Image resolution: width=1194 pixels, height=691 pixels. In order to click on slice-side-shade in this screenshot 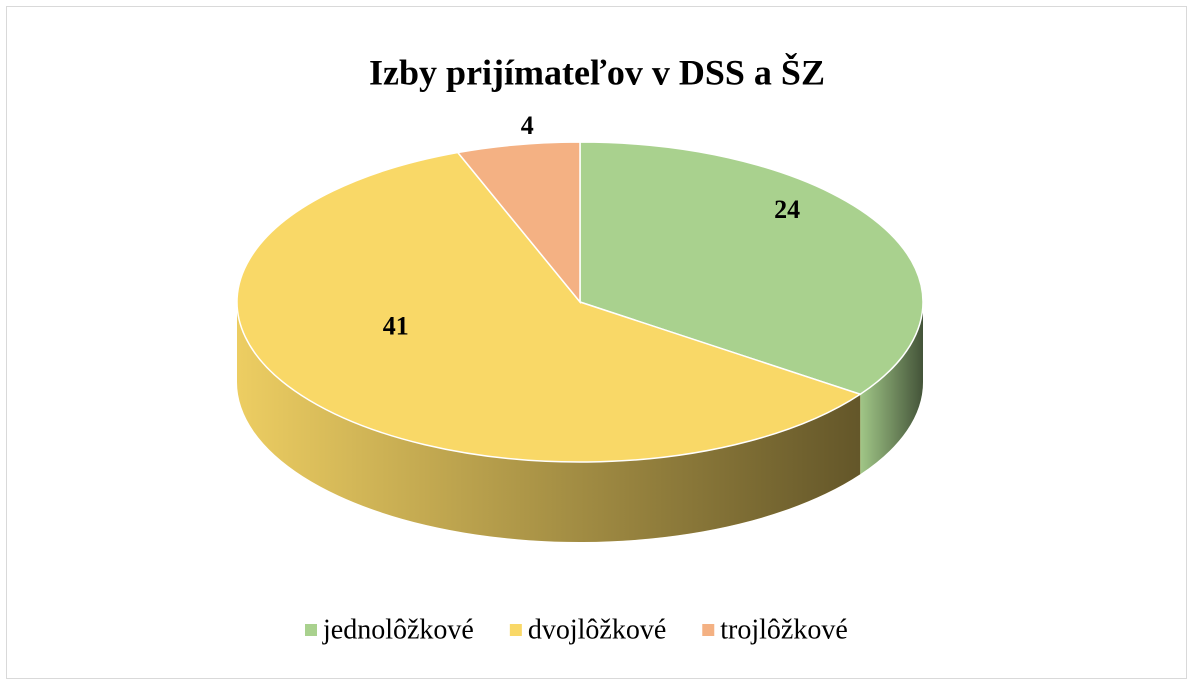, I will do `click(891, 388)`.